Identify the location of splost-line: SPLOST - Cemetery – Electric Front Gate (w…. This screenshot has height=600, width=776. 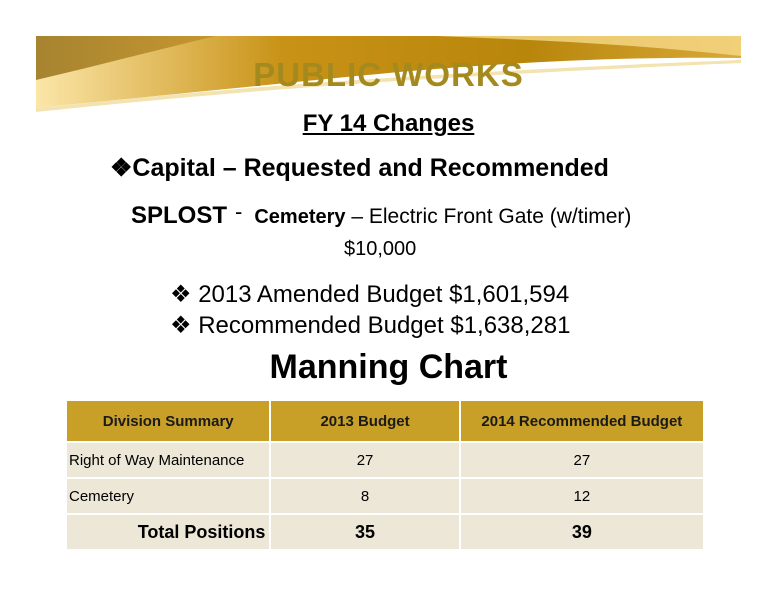
(381, 214).